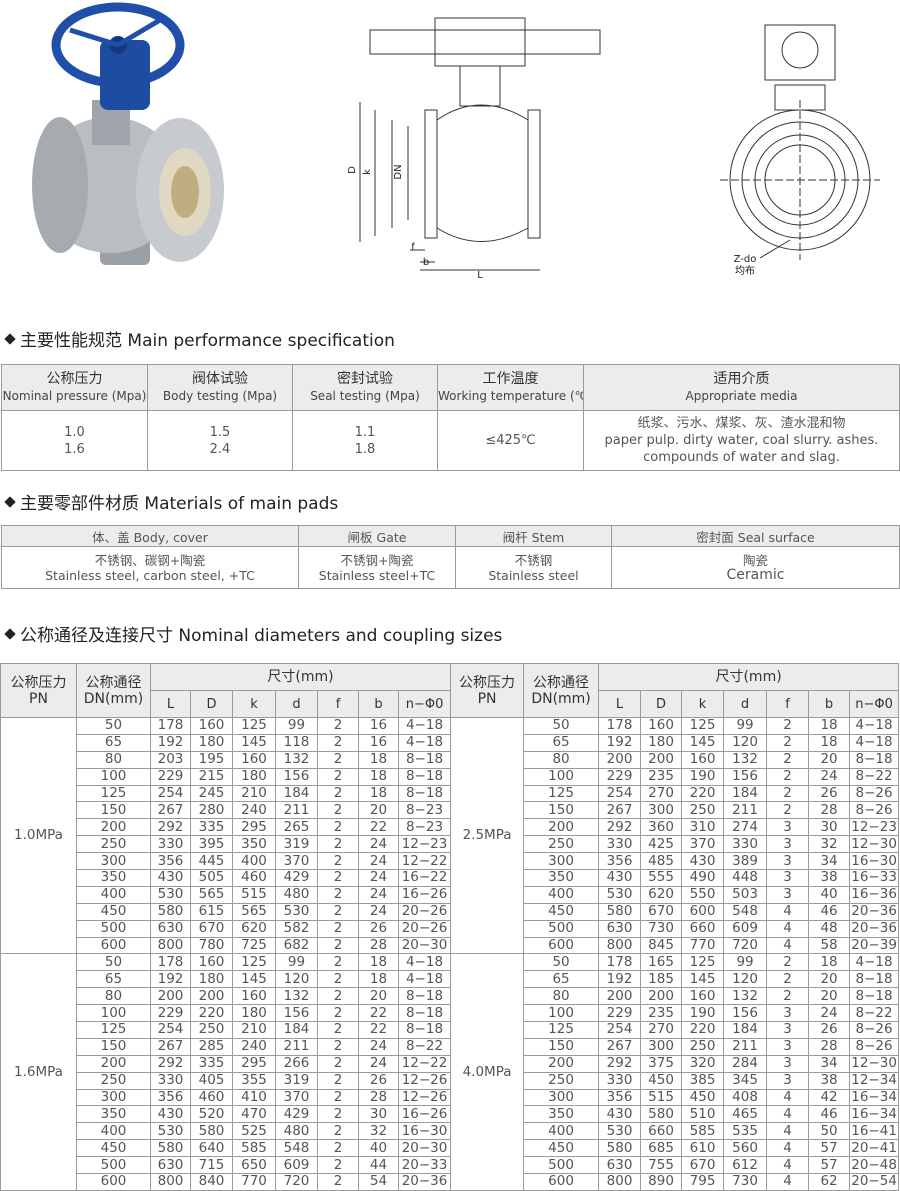  Describe the element at coordinates (113, 928) in the screenshot. I see `dn-cell: 500` at that location.